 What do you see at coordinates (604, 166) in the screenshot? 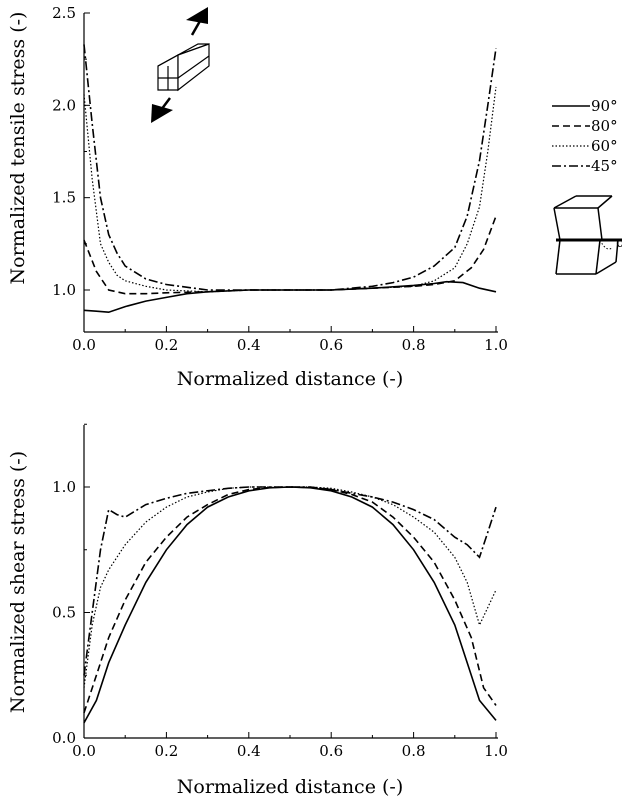
I see `legend-label: 45°` at bounding box center [604, 166].